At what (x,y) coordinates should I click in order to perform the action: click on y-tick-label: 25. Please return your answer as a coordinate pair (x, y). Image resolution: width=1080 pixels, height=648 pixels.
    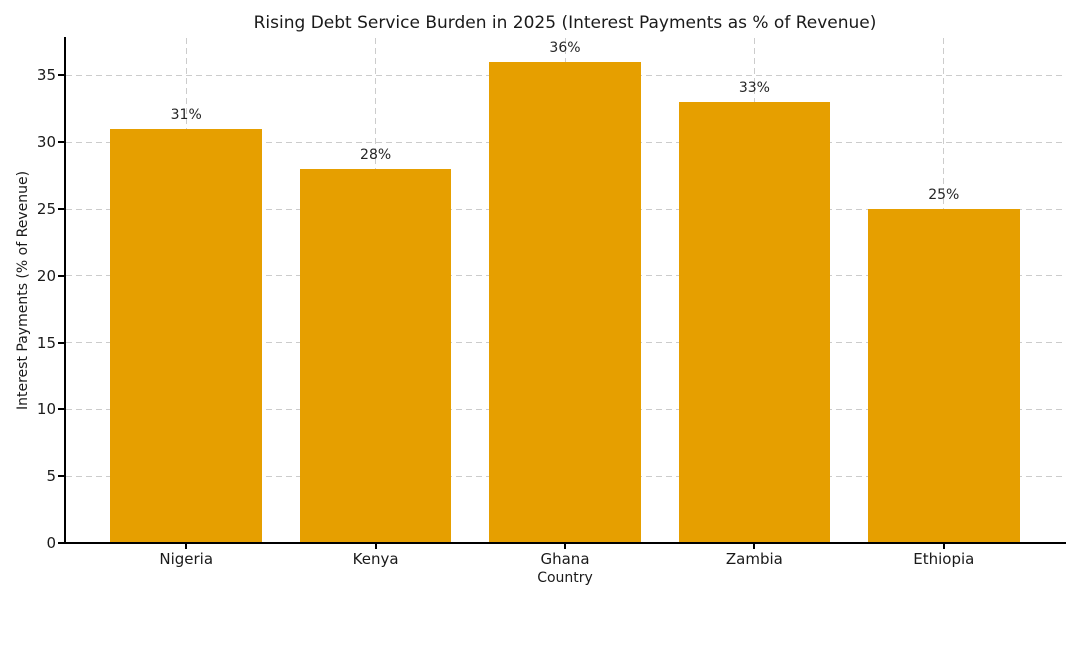
    Looking at the image, I should click on (46, 209).